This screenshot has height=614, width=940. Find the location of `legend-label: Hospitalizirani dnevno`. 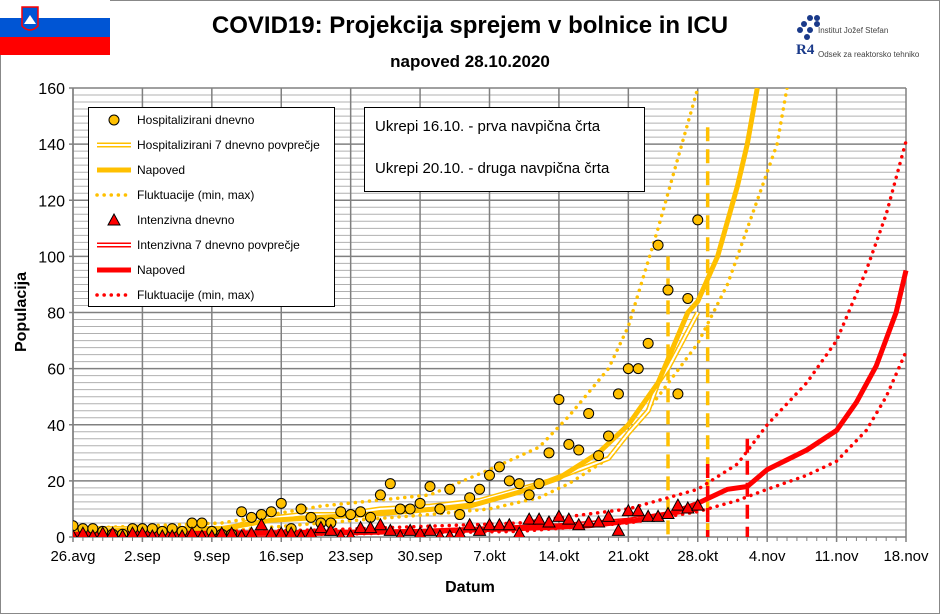

legend-label: Hospitalizirani dnevno is located at coordinates (196, 120).